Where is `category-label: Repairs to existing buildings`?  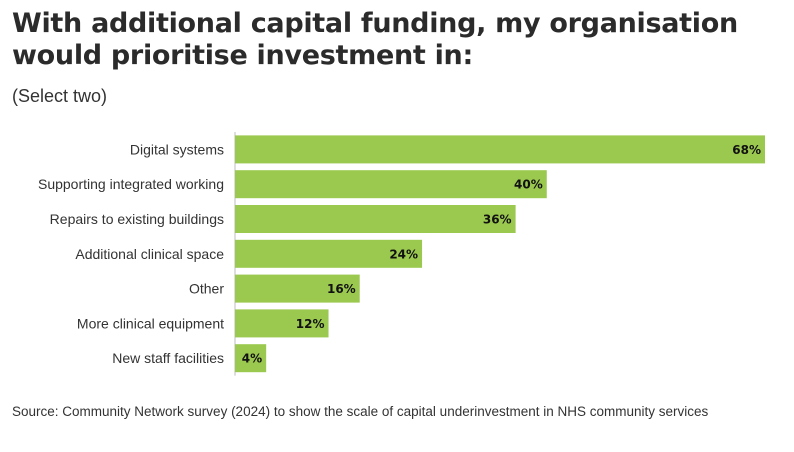
category-label: Repairs to existing buildings is located at coordinates (137, 219).